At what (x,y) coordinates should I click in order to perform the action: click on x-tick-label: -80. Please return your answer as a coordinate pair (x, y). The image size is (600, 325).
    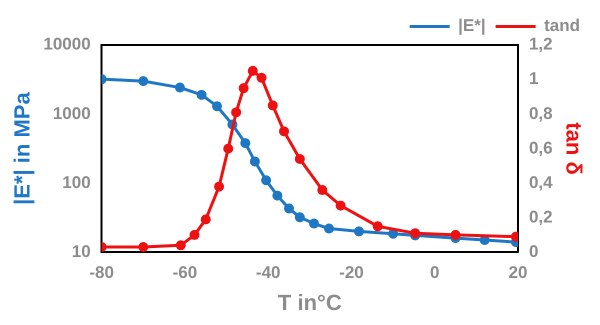
    Looking at the image, I should click on (101, 272).